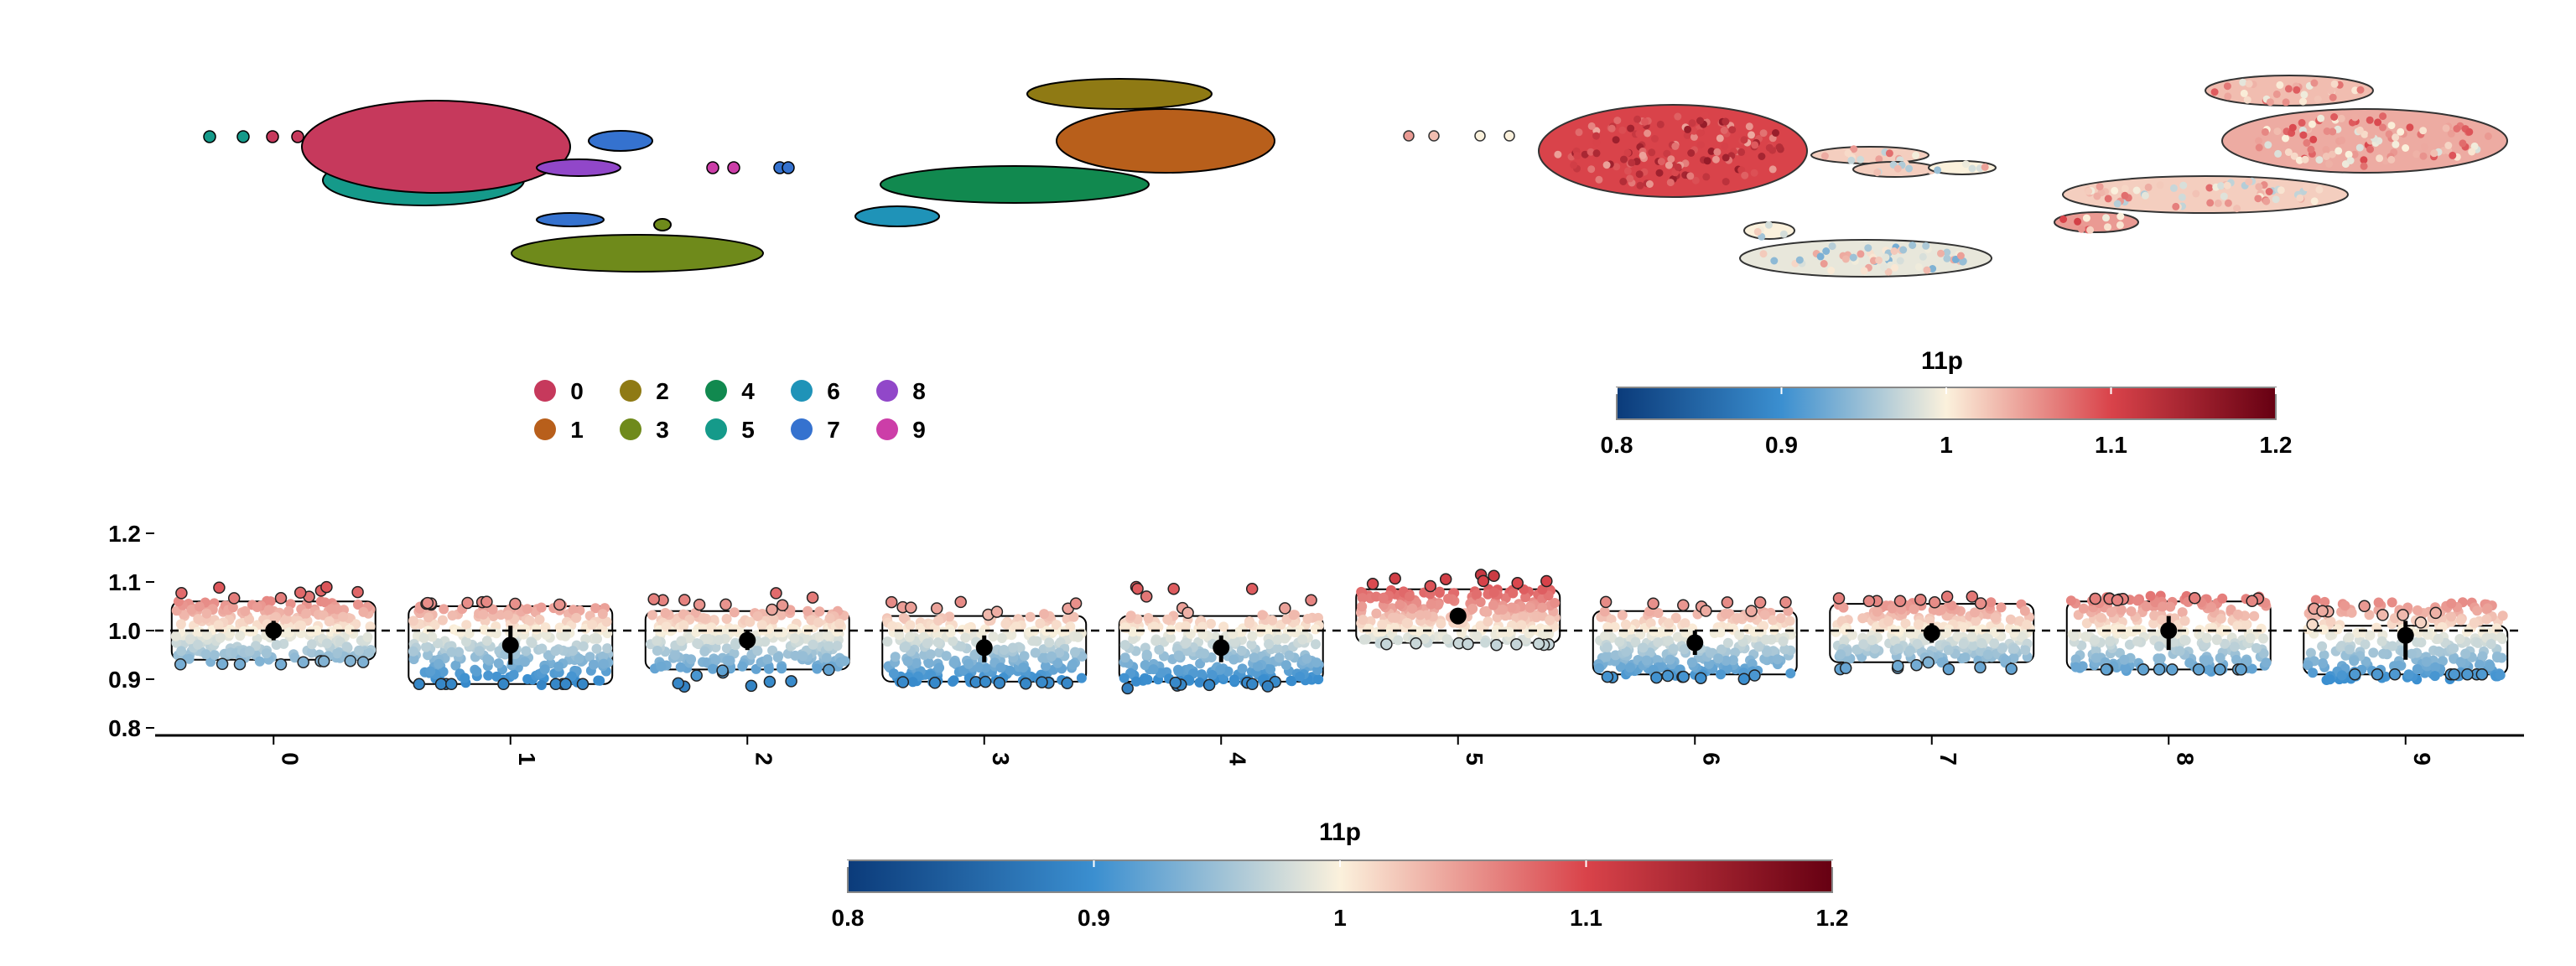 Image resolution: width=2576 pixels, height=966 pixels. I want to click on umap-cluster-region-7b, so click(570, 219).